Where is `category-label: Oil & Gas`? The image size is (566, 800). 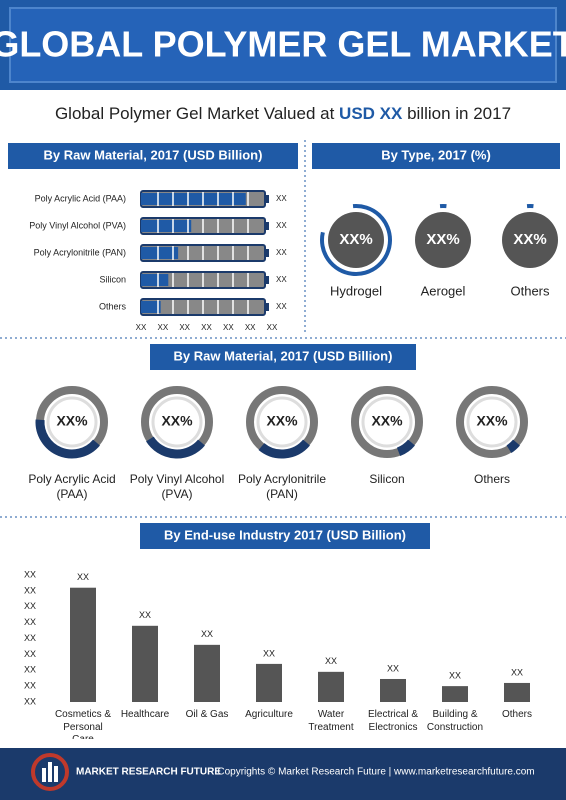 category-label: Oil & Gas is located at coordinates (207, 714).